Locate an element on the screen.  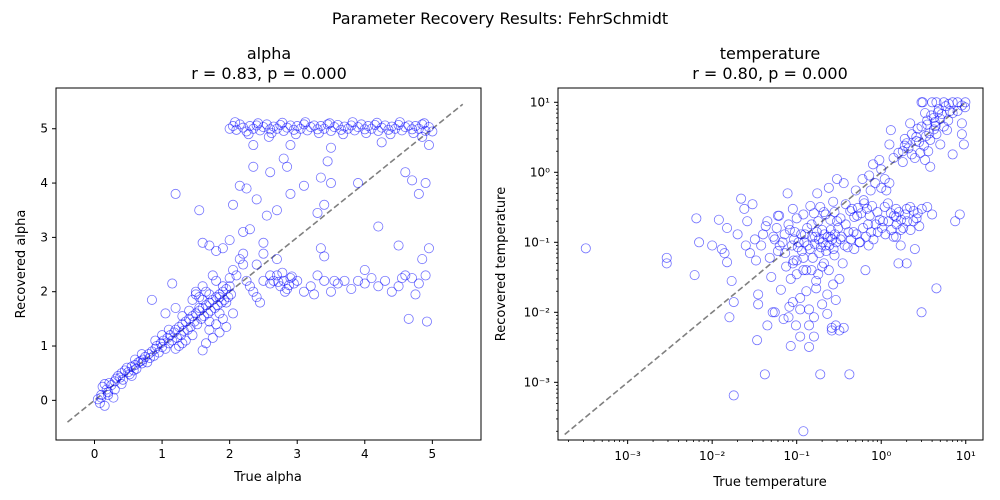
alpha-title: alpha is located at coordinates (269, 53).